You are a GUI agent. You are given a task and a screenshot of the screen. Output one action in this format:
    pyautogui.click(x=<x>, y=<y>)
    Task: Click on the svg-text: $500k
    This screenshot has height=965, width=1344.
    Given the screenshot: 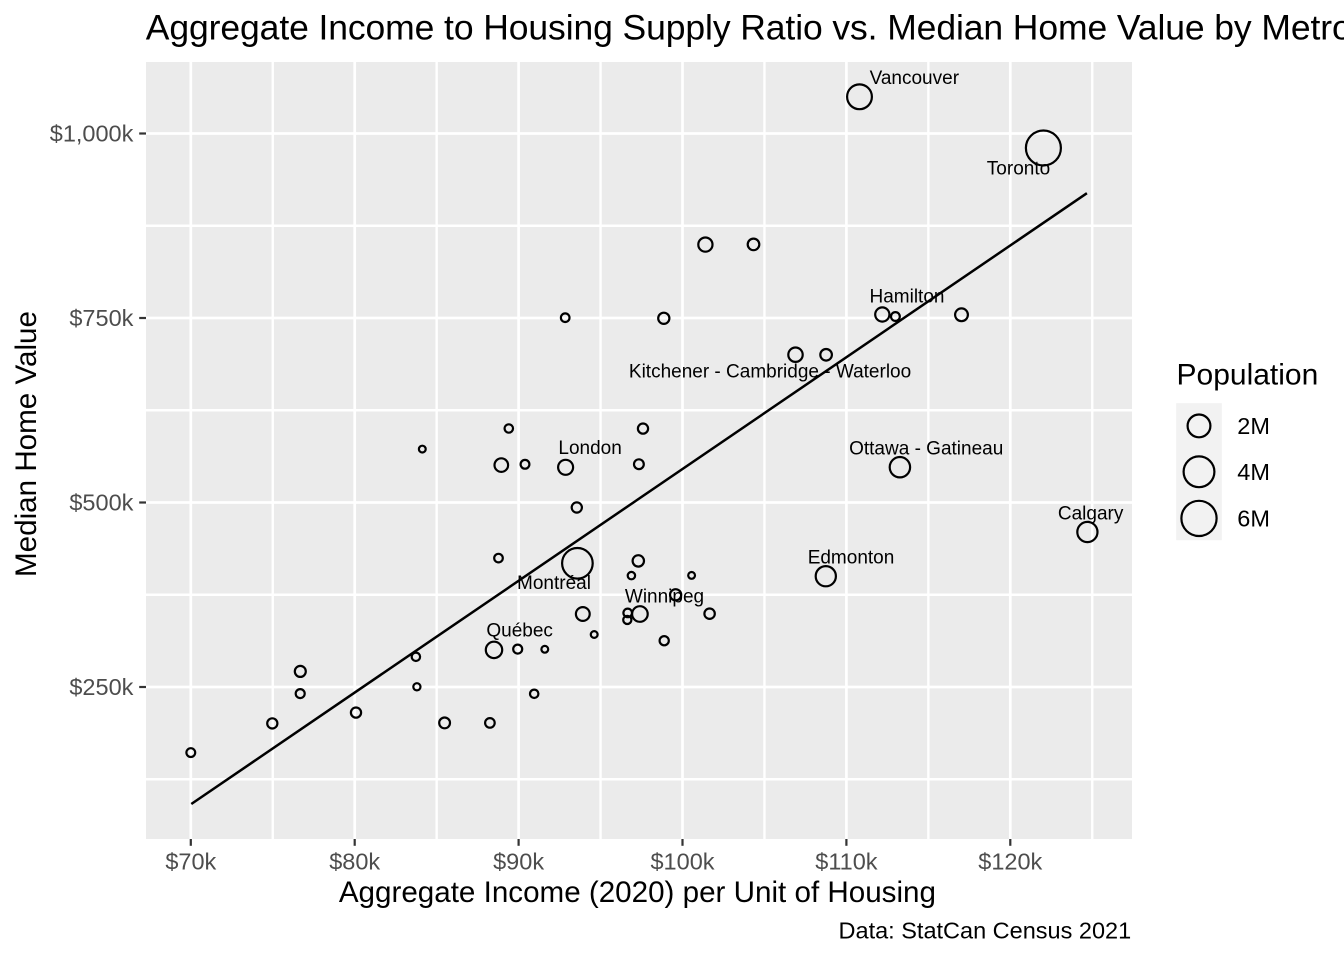 What is the action you would take?
    pyautogui.click(x=101, y=503)
    